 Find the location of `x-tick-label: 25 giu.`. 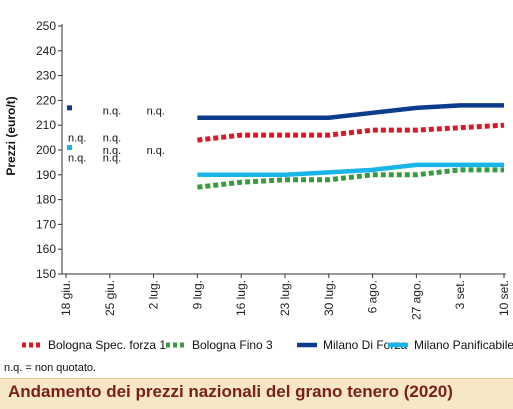

x-tick-label: 25 giu. is located at coordinates (110, 298).